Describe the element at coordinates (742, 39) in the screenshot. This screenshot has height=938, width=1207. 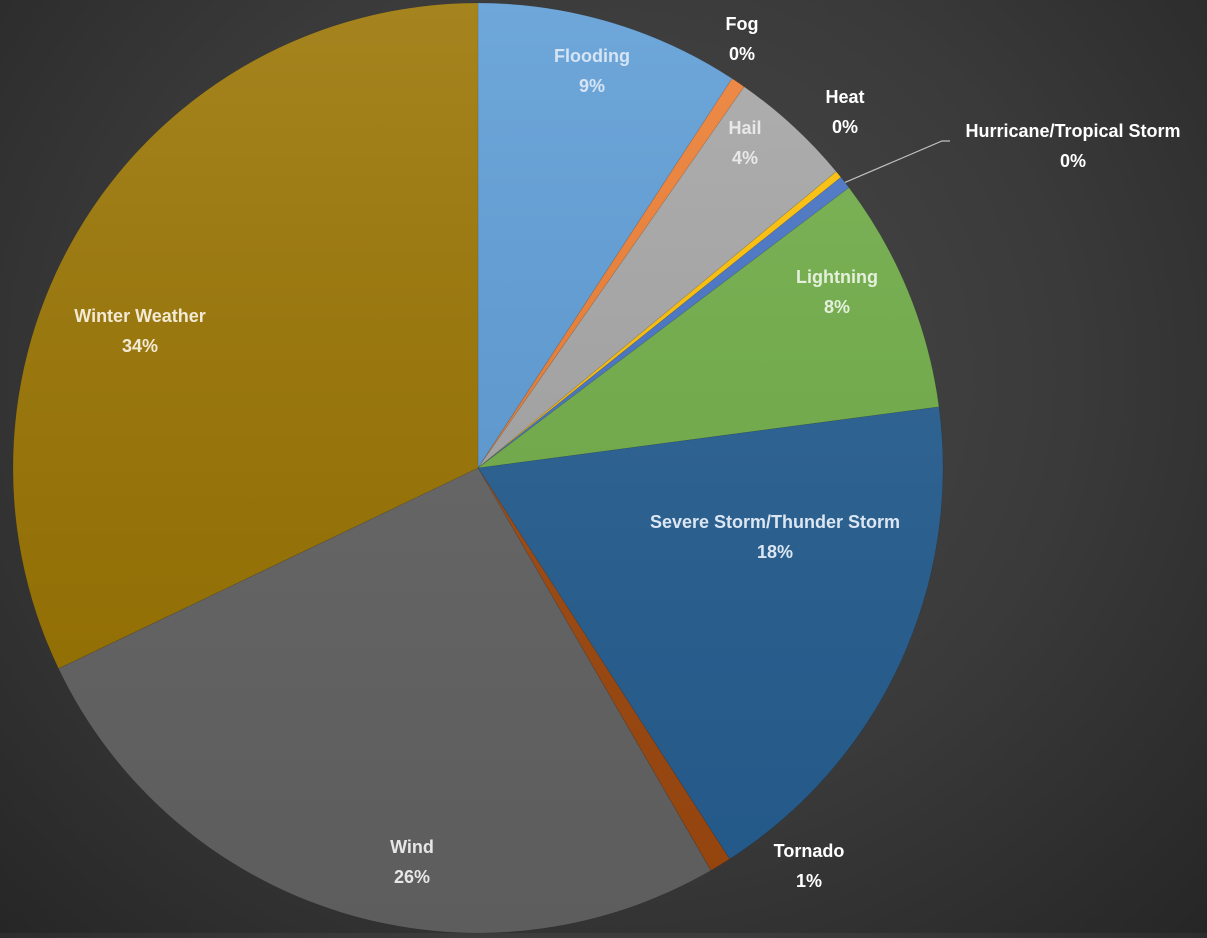
I see `slice-label-fog: Fog 0%` at that location.